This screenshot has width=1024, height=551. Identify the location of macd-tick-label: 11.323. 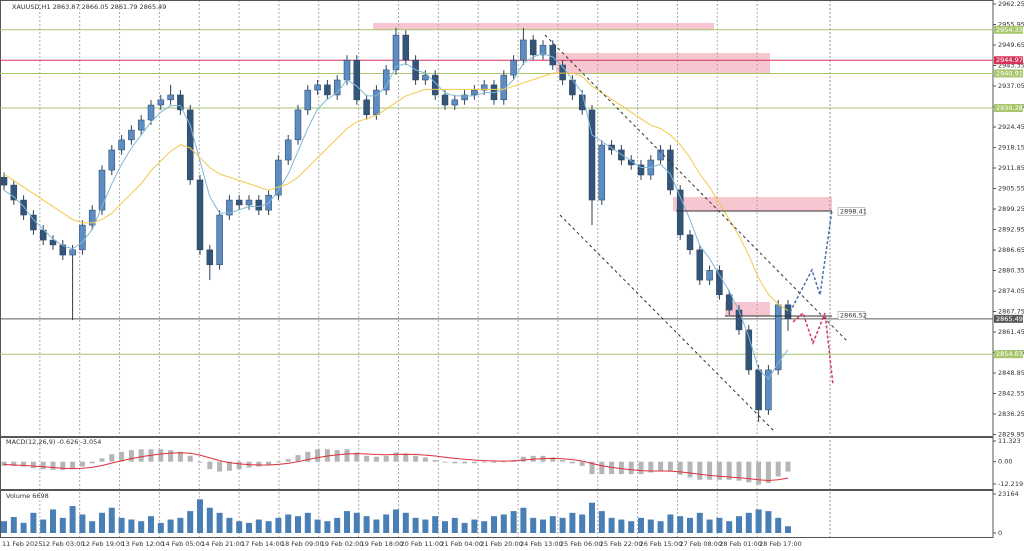
(1009, 441).